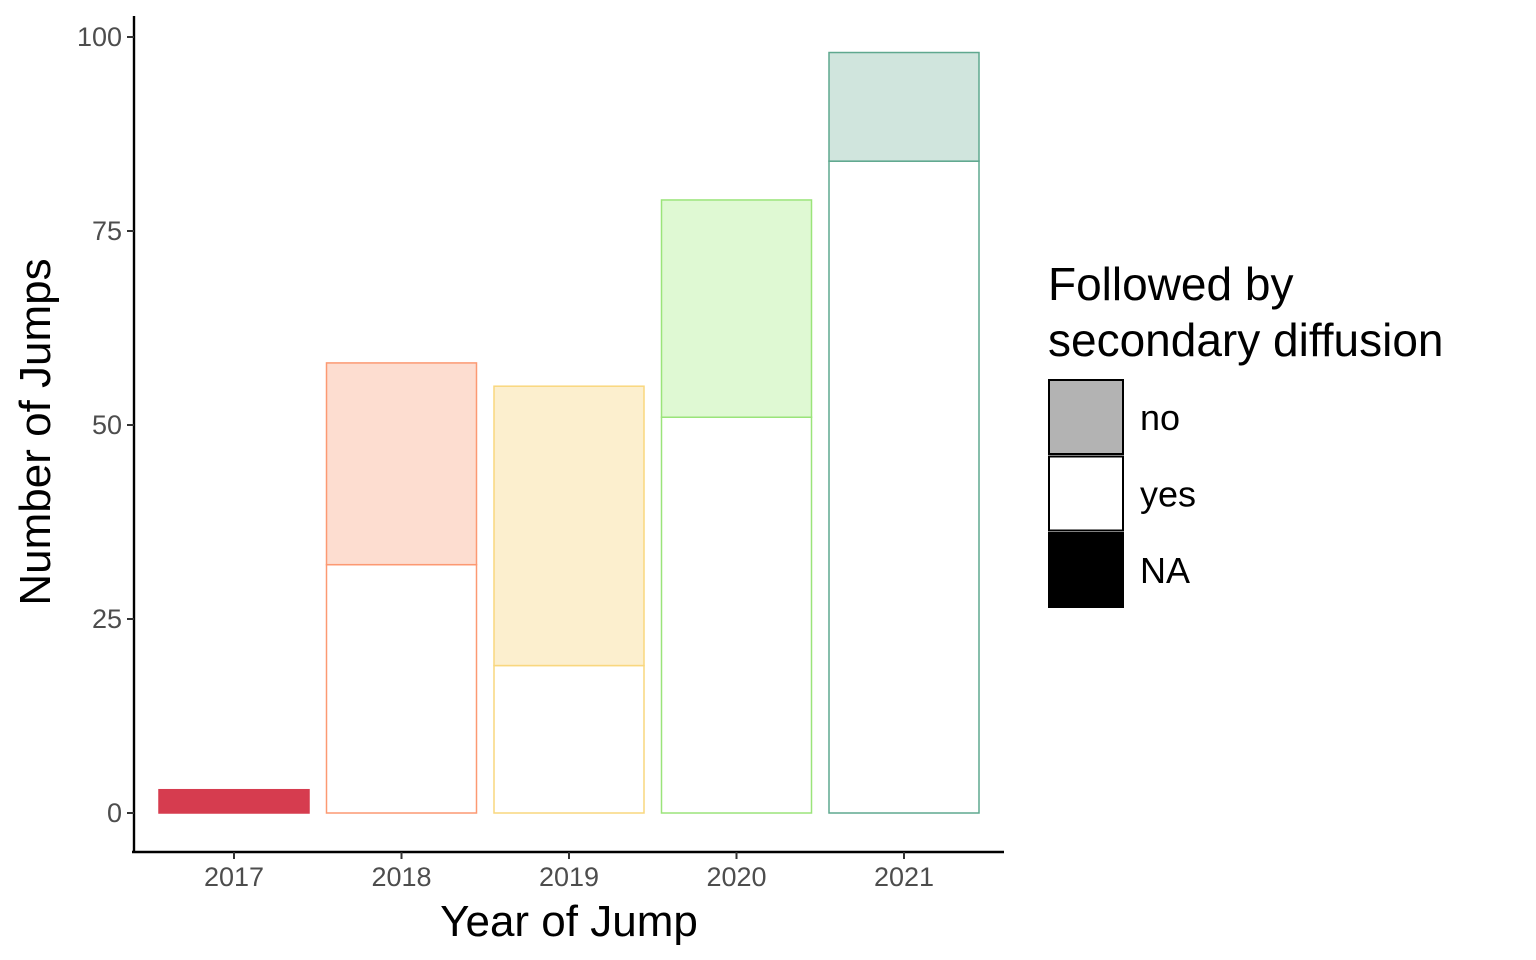 The height and width of the screenshot is (960, 1536). I want to click on y-ticks-layer: 0 25 50 75 100, so click(105, 425).